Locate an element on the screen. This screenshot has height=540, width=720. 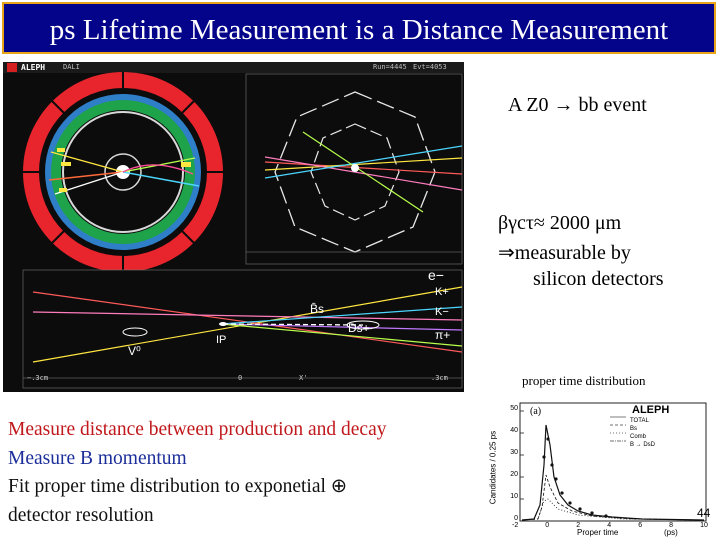
vertex-zoom-view is located at coordinates (242, 329).